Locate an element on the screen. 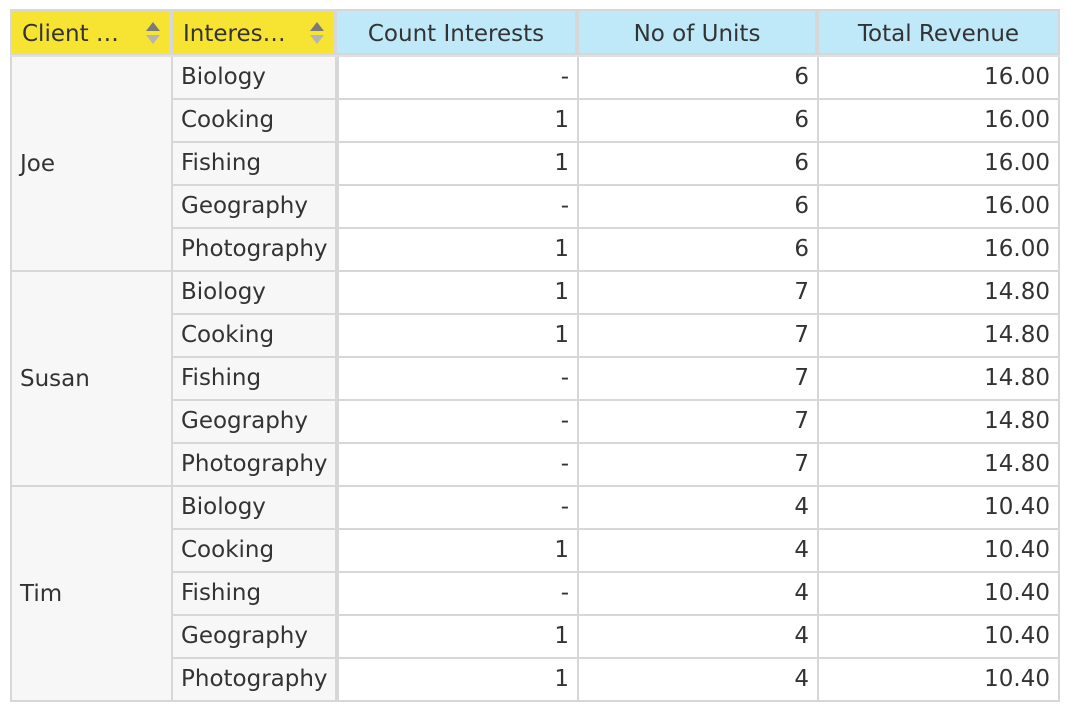 The width and height of the screenshot is (1068, 710). client-row-header: Susan is located at coordinates (90, 379).